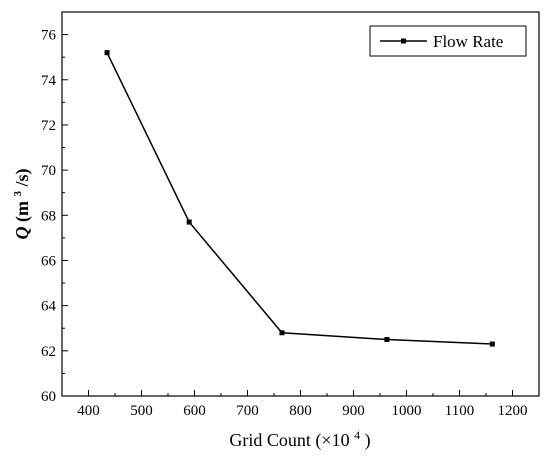 The width and height of the screenshot is (550, 459). What do you see at coordinates (48, 126) in the screenshot?
I see `y-tick-label: 72` at bounding box center [48, 126].